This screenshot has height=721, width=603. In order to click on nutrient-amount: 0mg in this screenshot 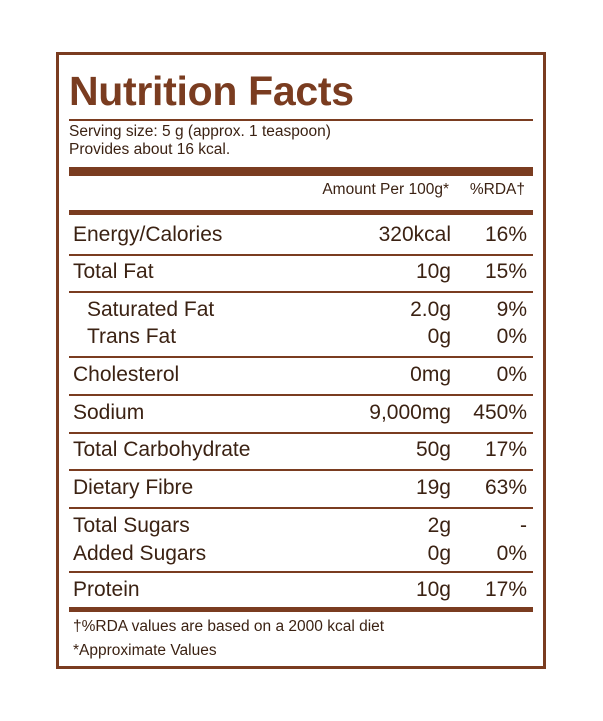, I will do `click(430, 374)`.